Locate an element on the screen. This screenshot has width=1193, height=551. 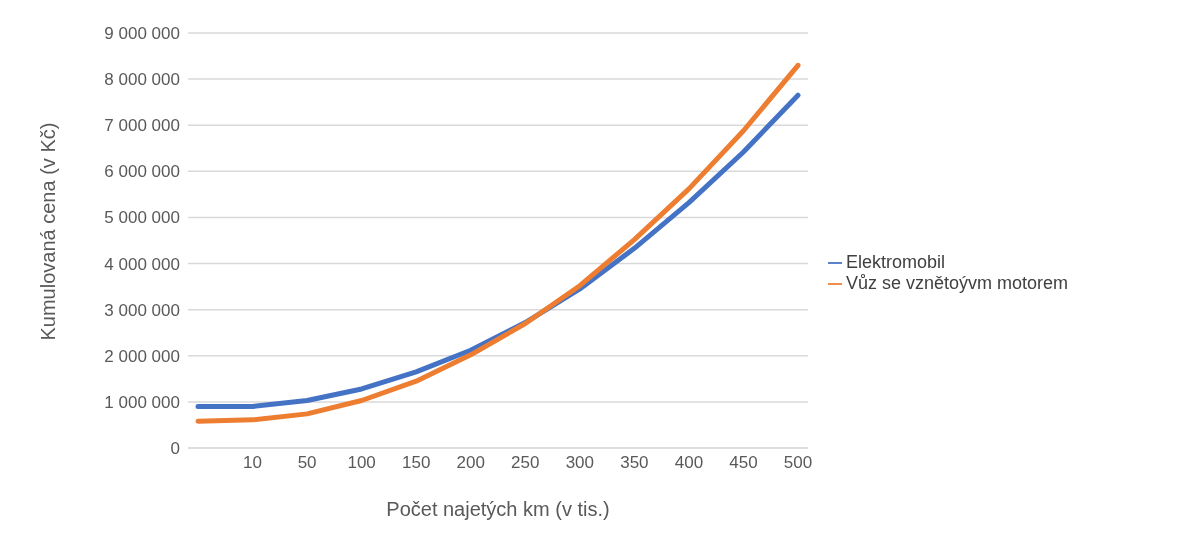
x-tick-label: 50 is located at coordinates (307, 463).